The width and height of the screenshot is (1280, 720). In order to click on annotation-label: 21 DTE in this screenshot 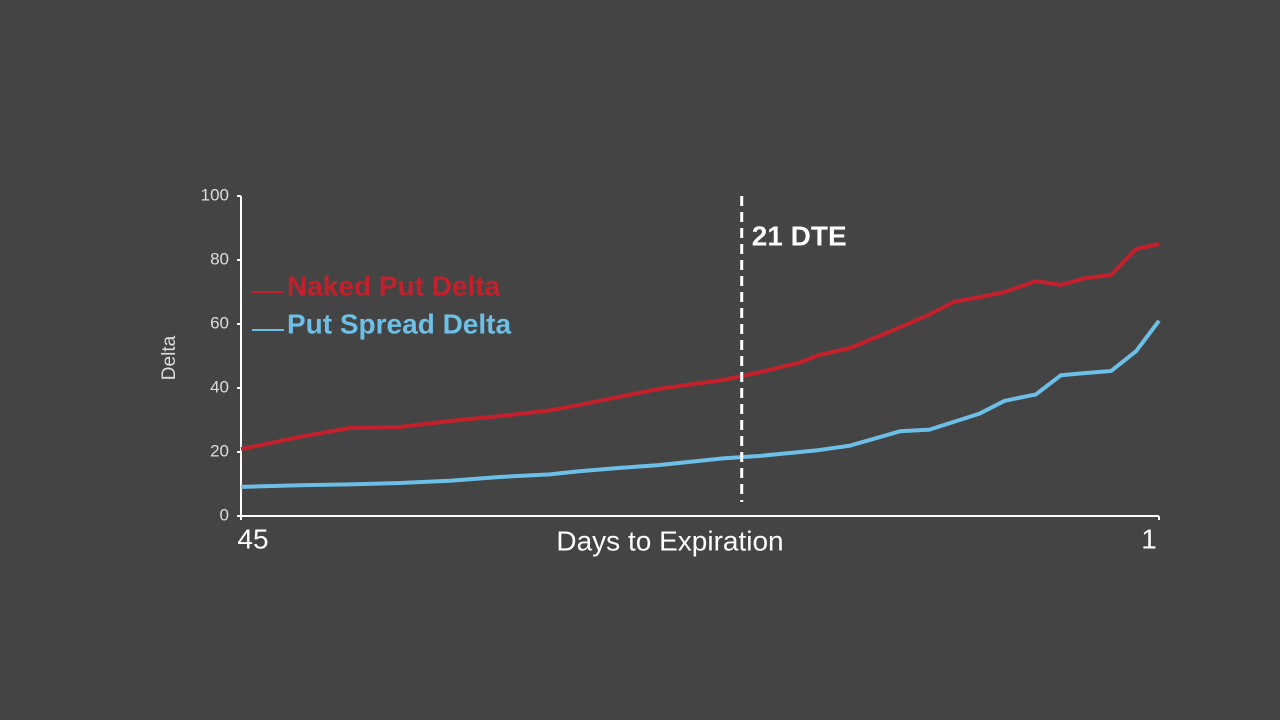, I will do `click(799, 235)`.